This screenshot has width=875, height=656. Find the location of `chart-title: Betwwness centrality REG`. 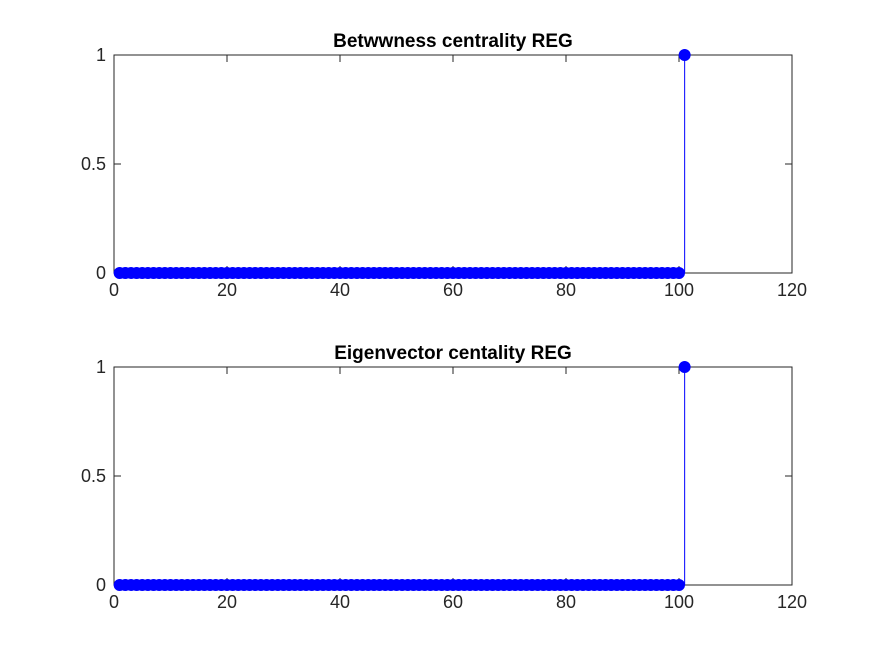

chart-title: Betwwness centrality REG is located at coordinates (453, 41).